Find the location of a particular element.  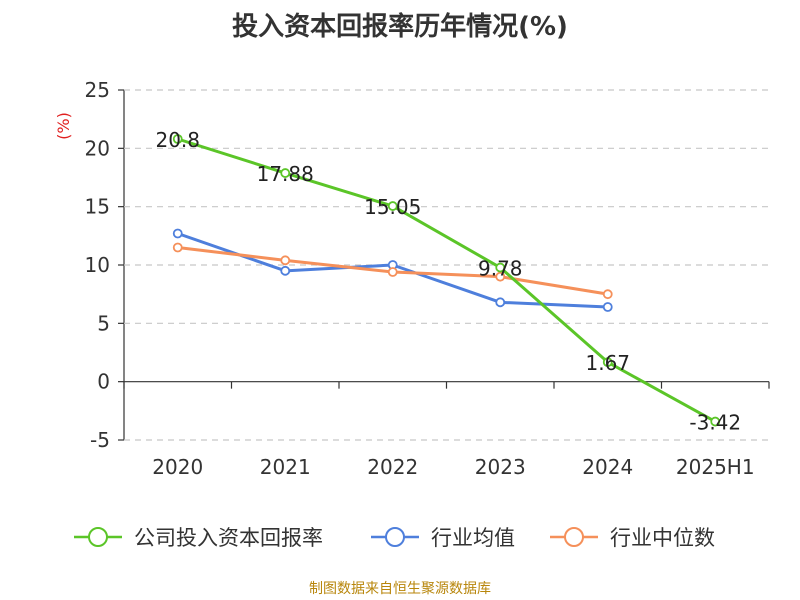

legend-label: 公司投入资本回报率 is located at coordinates (228, 538).